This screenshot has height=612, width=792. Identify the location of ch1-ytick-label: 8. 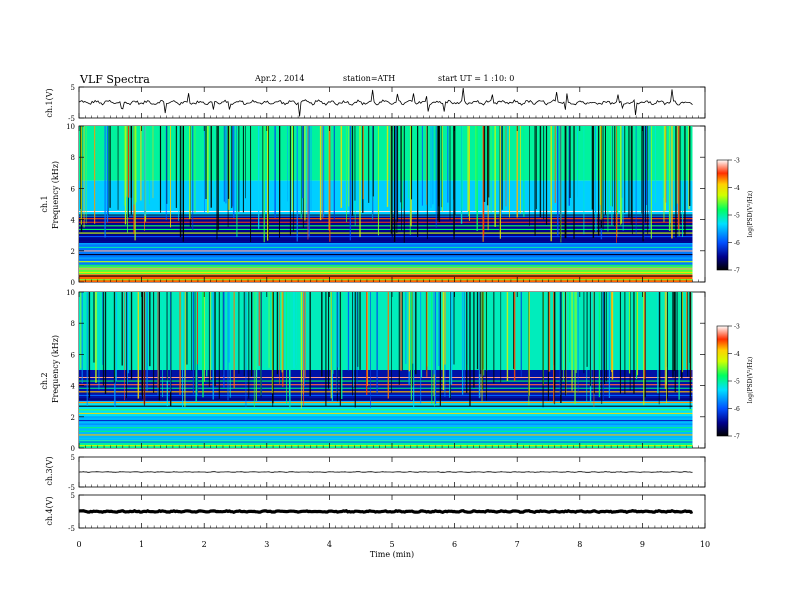
(73, 158).